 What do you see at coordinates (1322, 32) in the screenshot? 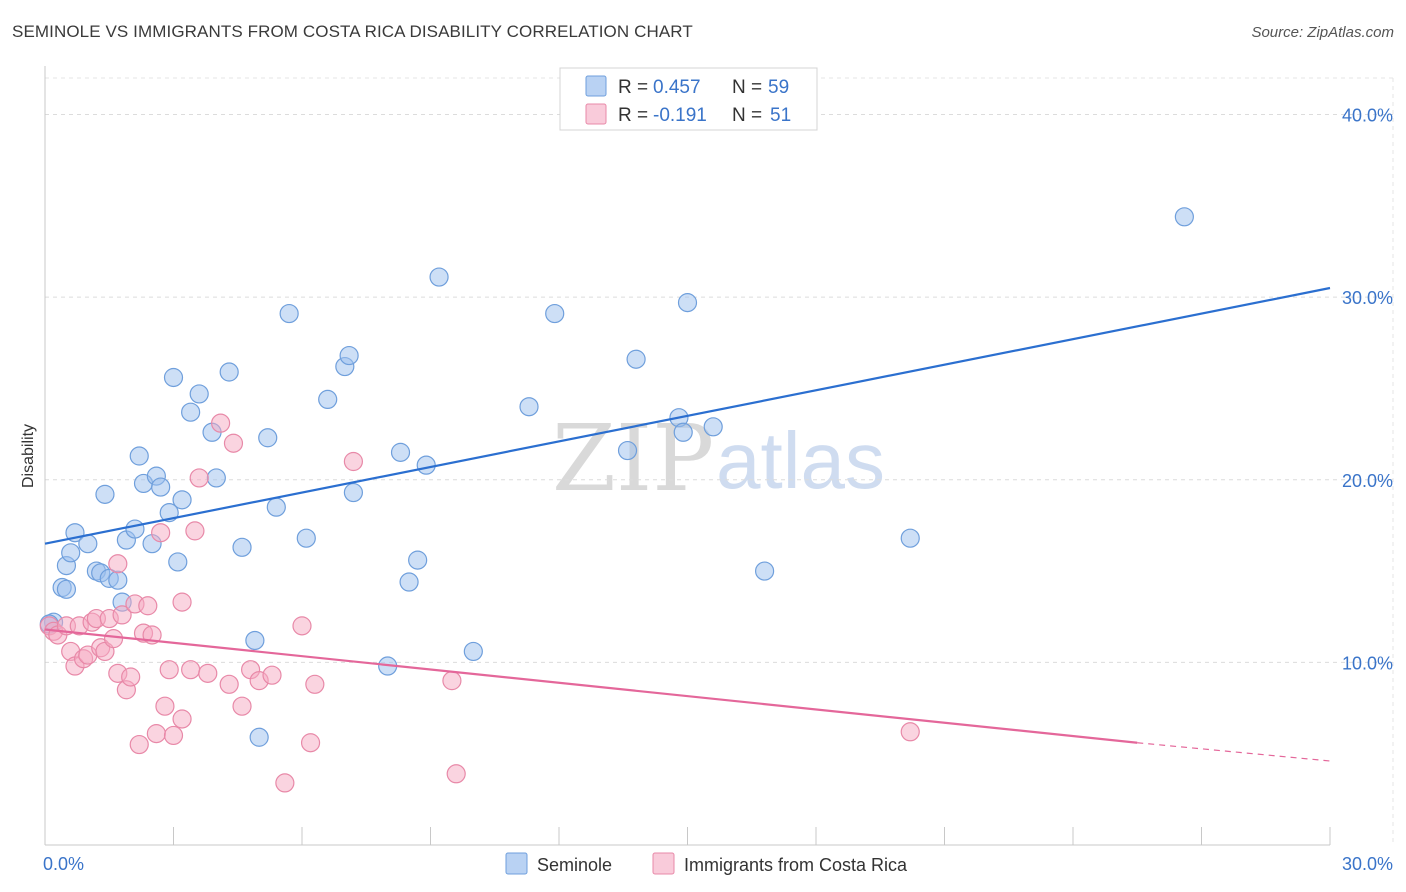
I see `source-credit: Source: ZipAtlas.com` at bounding box center [1322, 32].